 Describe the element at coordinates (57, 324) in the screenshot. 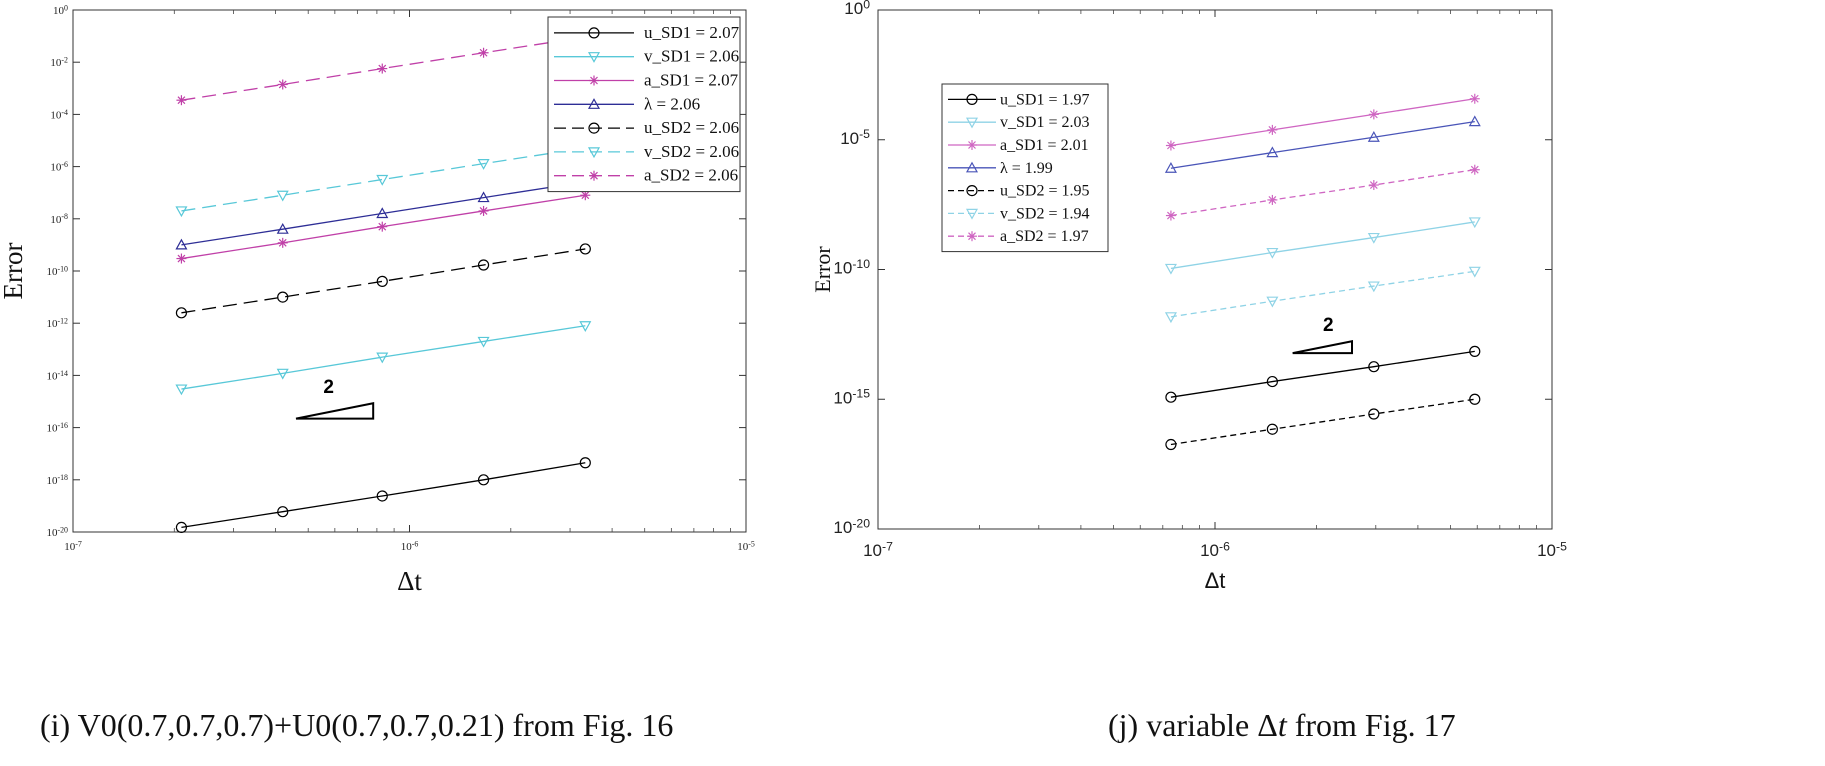

I see `y-tick-label: 10⁻¹²` at that location.